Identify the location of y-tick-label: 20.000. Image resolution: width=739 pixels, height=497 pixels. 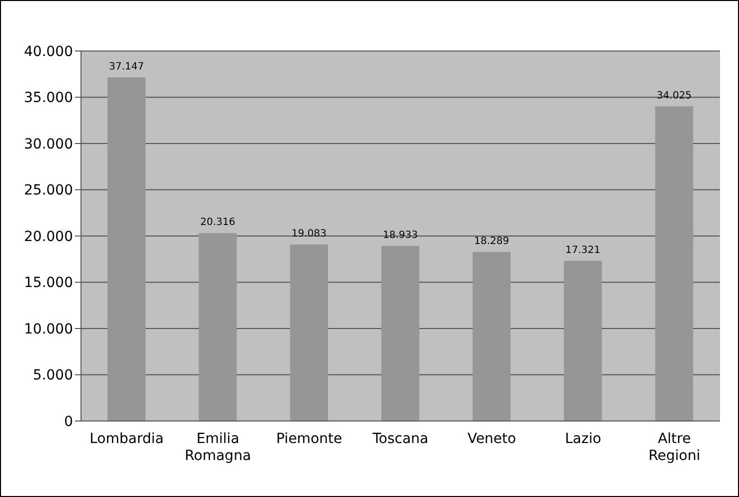
(48, 236).